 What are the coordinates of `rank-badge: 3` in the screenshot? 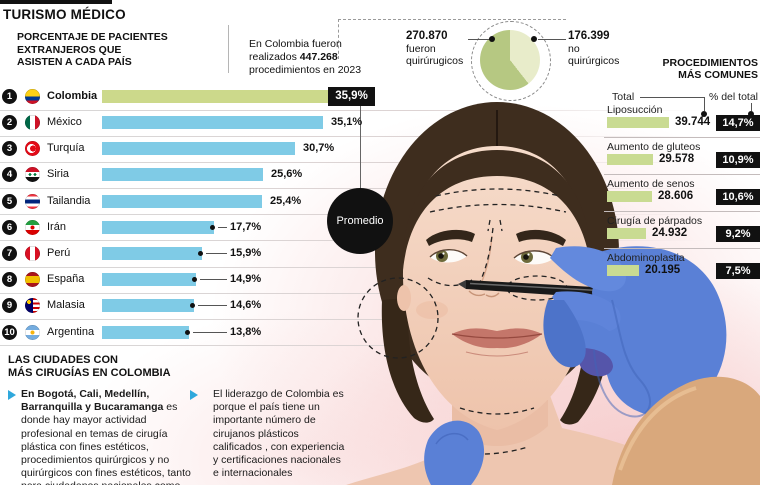 It's located at (9, 148).